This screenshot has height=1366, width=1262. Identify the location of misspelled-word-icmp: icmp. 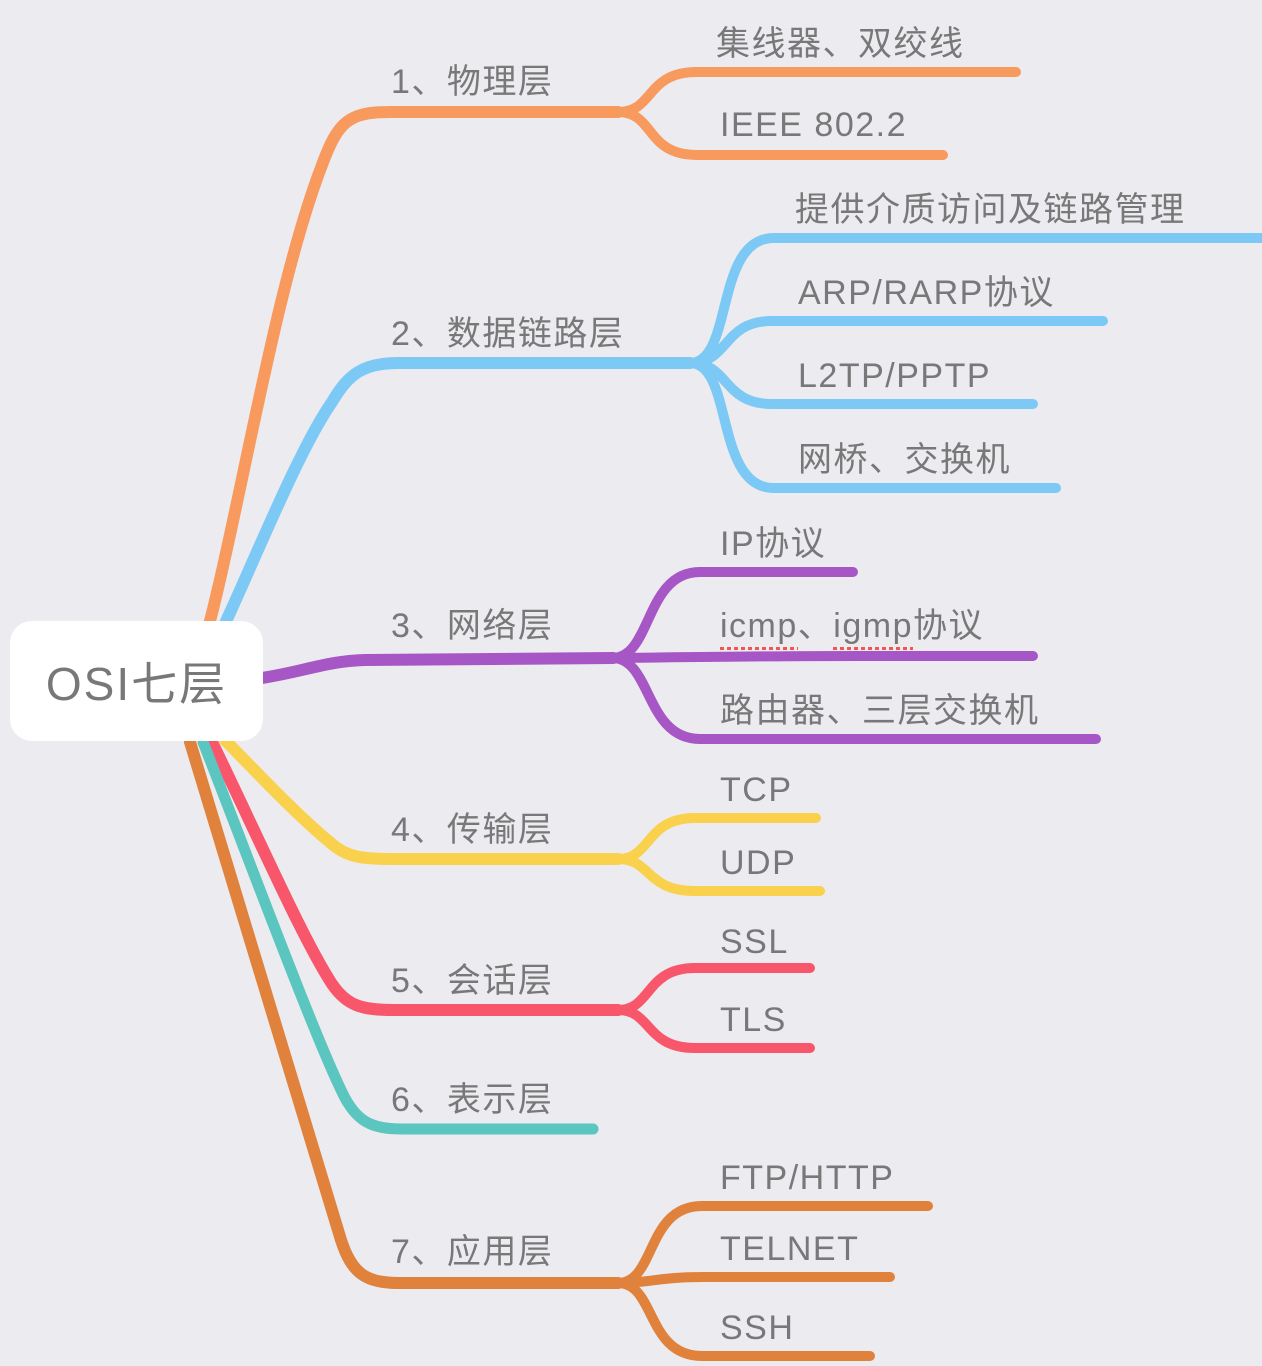
(759, 628).